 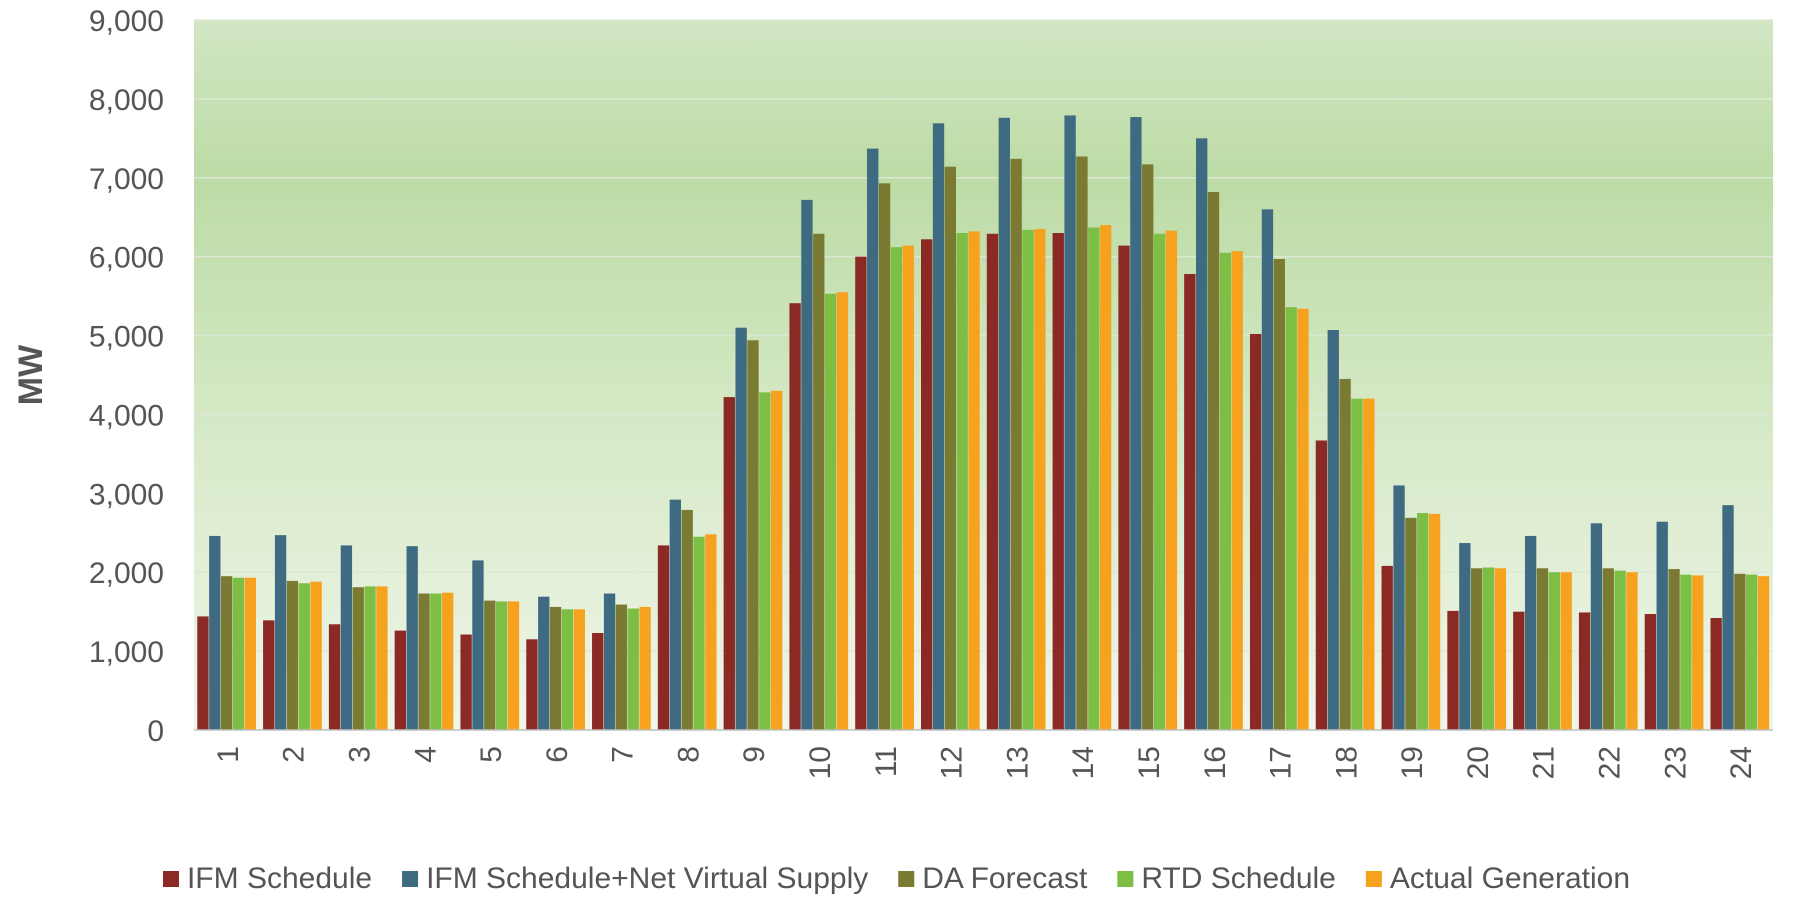 What do you see at coordinates (1238, 878) in the screenshot?
I see `legend-label: RTD Schedule` at bounding box center [1238, 878].